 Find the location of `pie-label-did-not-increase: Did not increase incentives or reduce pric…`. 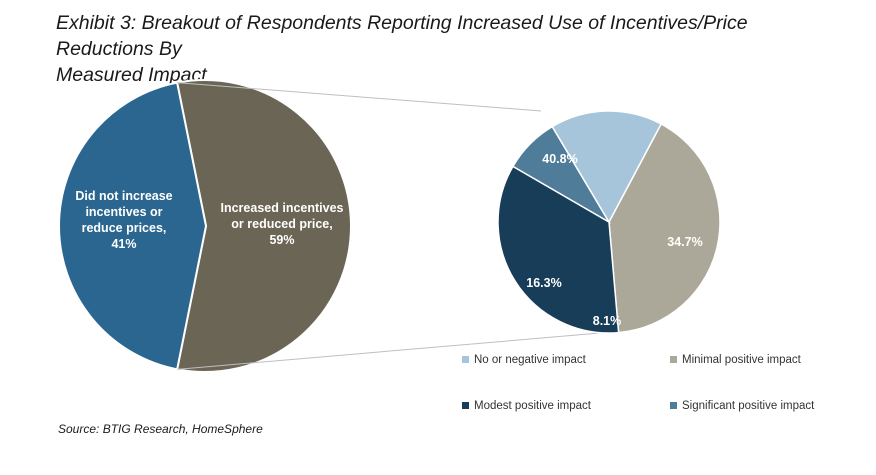

pie-label-did-not-increase: Did not increase incentives or reduce pric… is located at coordinates (123, 220).